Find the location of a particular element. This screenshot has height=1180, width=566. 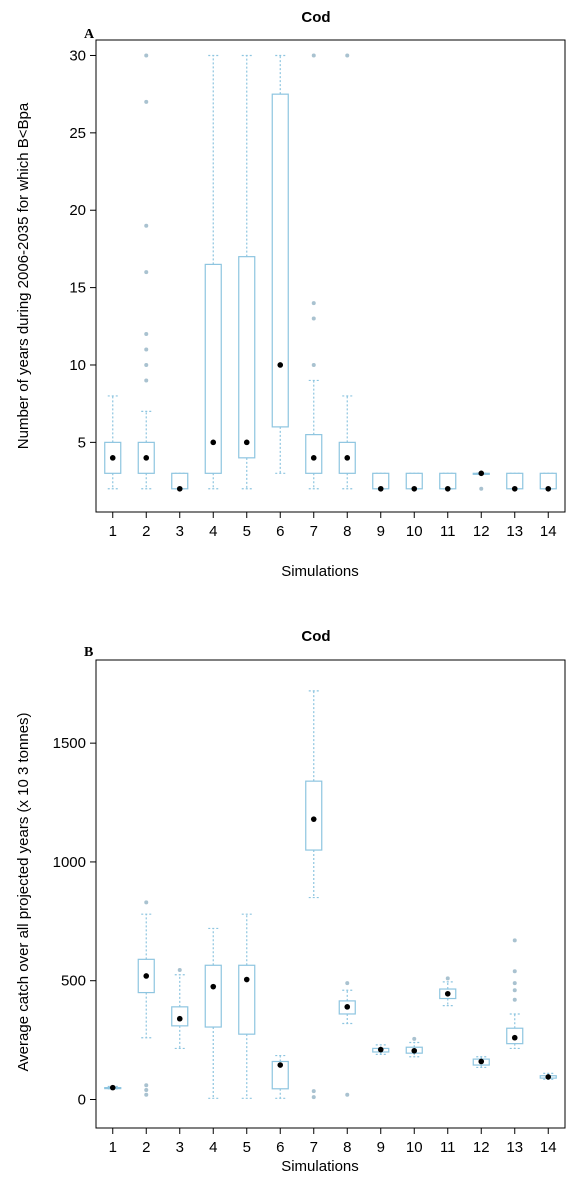

x-tick-label: 9 is located at coordinates (381, 1147).